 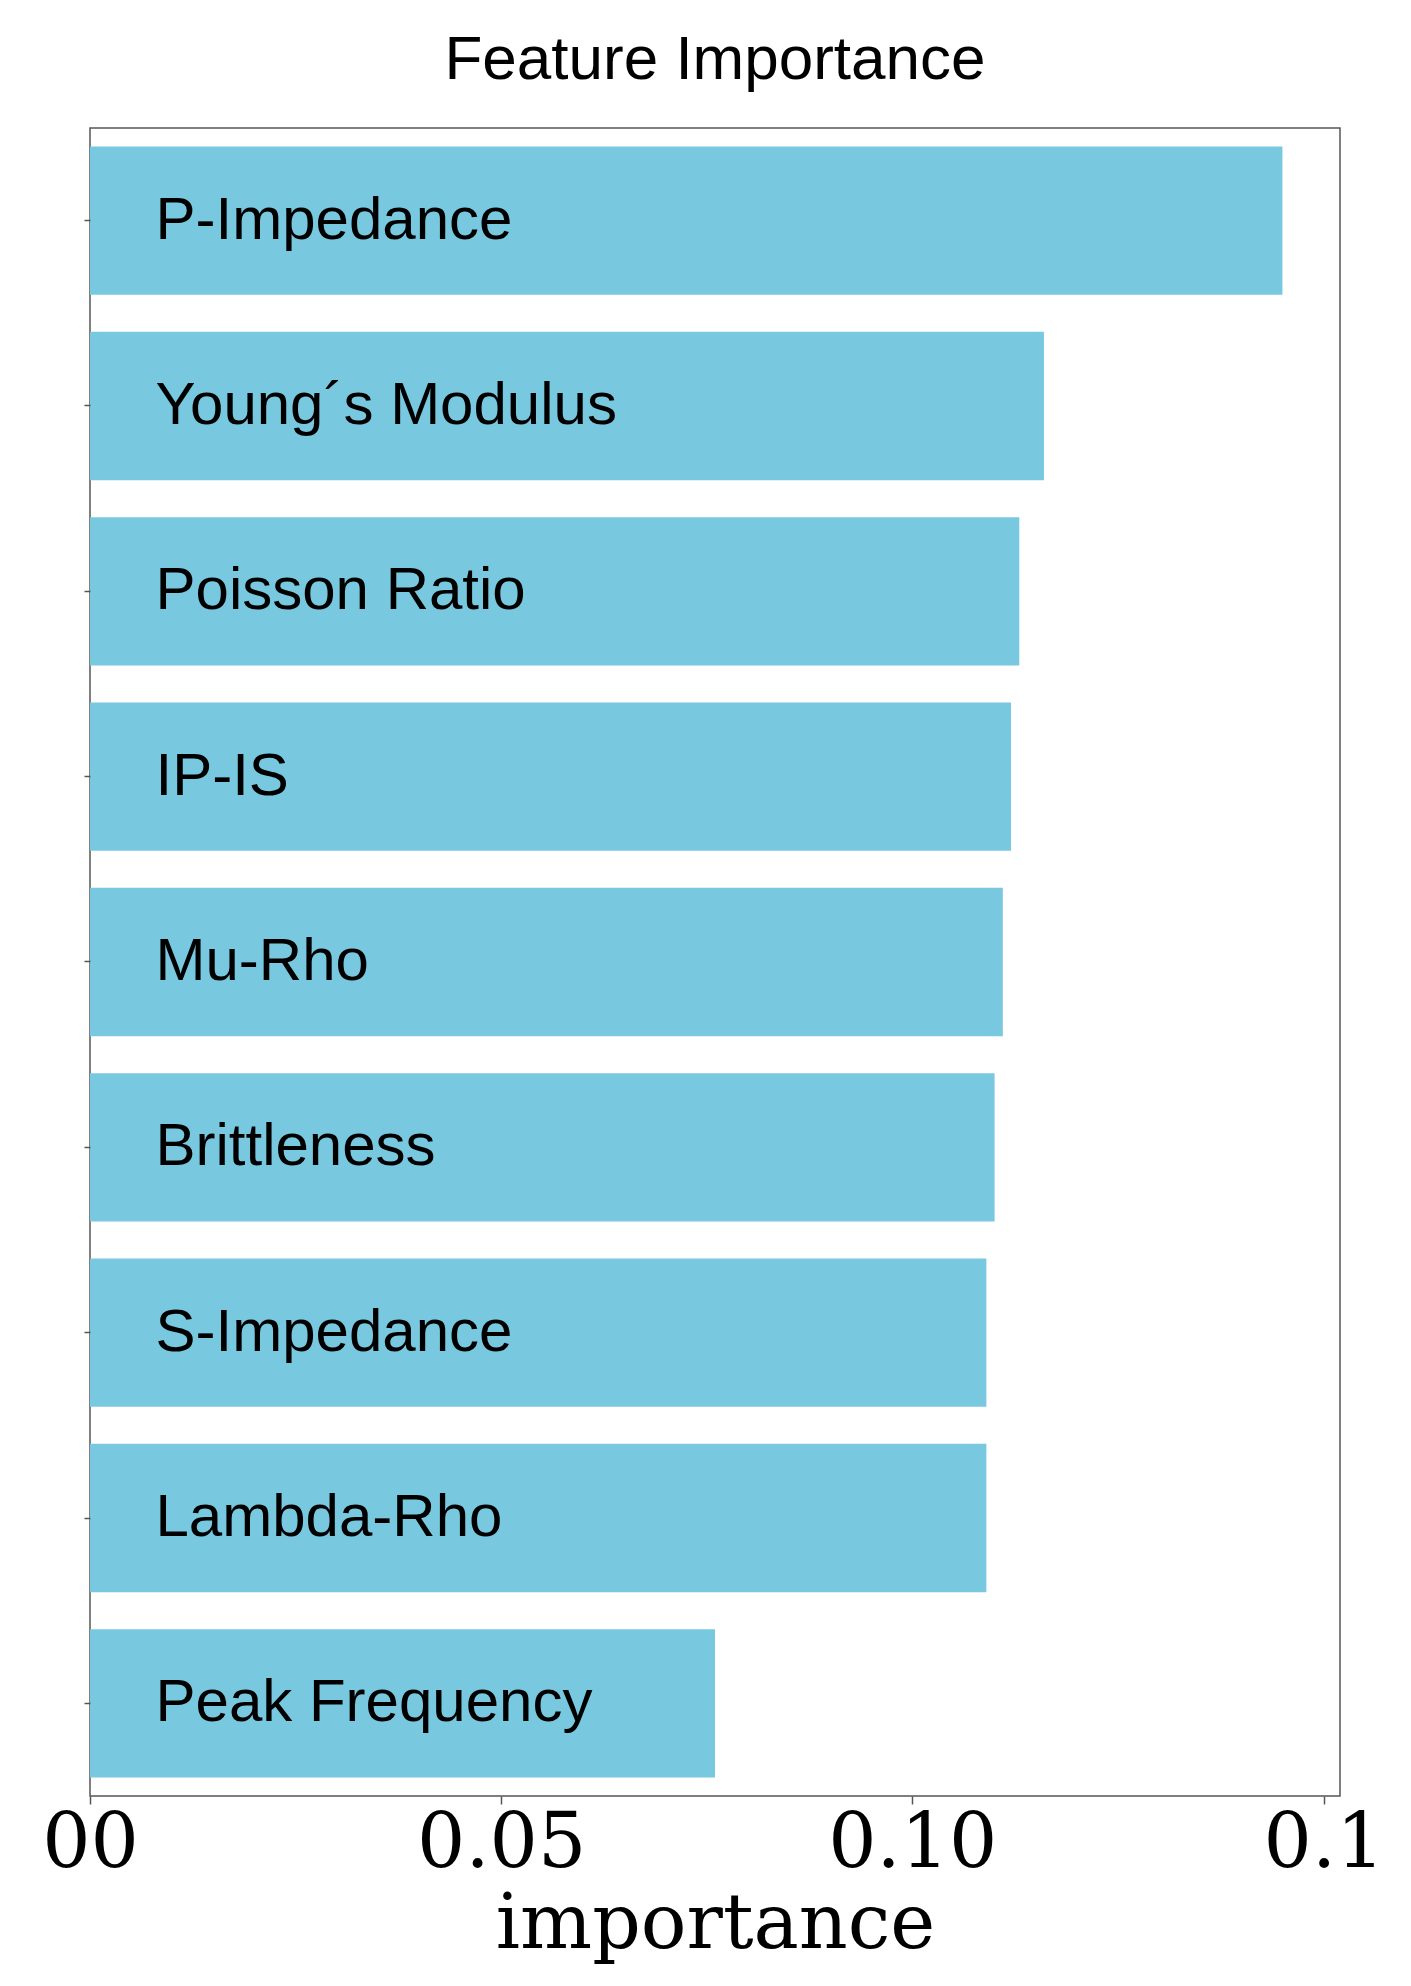 I want to click on chart-title: Feature Importance, so click(x=715, y=57).